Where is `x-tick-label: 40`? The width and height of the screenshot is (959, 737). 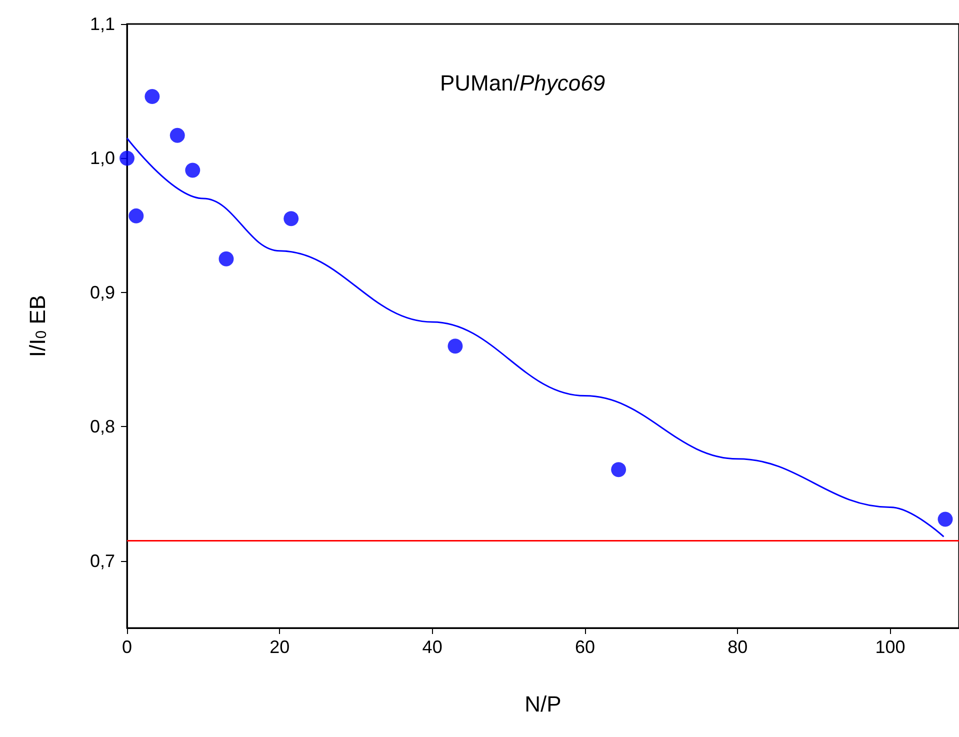 x-tick-label: 40 is located at coordinates (432, 647).